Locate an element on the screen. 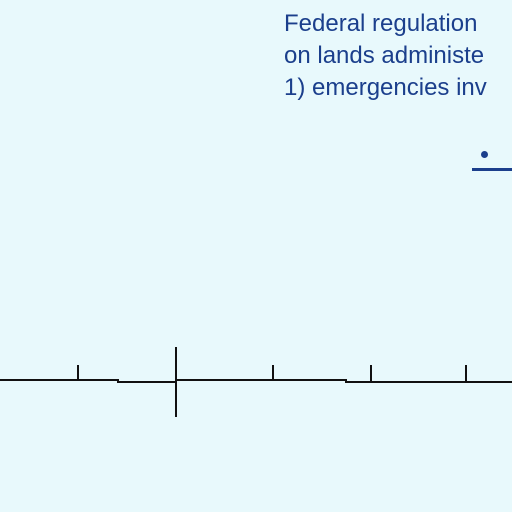  underline-bar is located at coordinates (492, 169).